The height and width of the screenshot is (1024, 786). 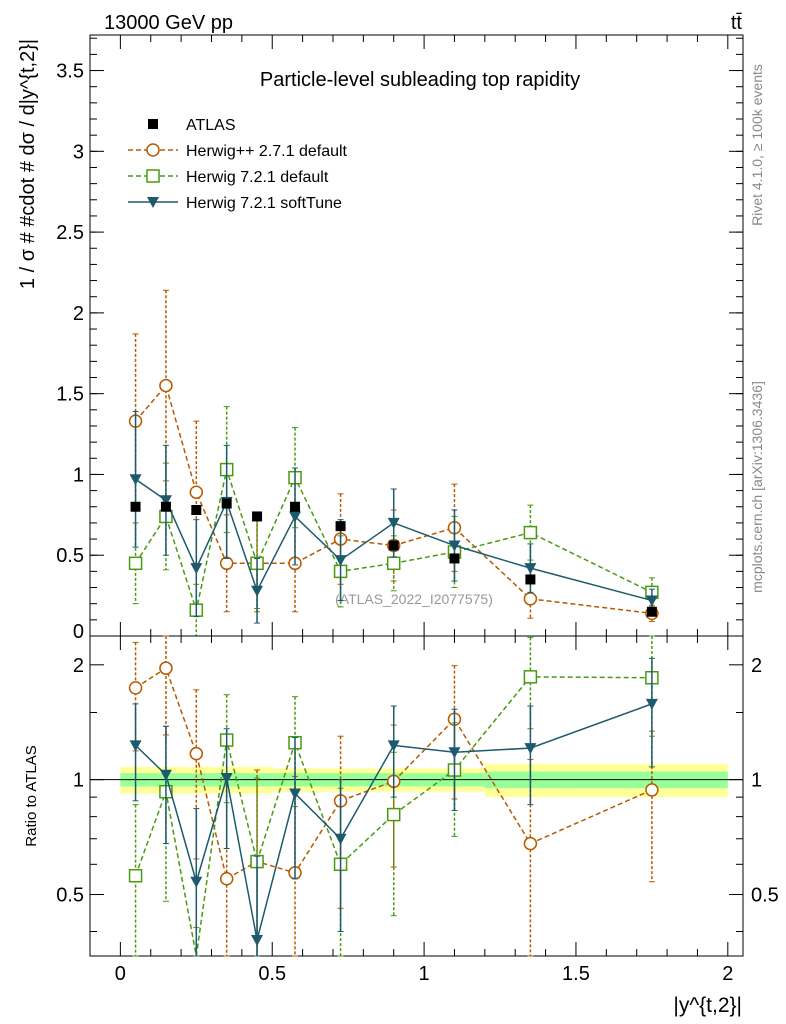 What do you see at coordinates (31, 795) in the screenshot?
I see `y-axis-label-ratio: Ratio to ATLAS` at bounding box center [31, 795].